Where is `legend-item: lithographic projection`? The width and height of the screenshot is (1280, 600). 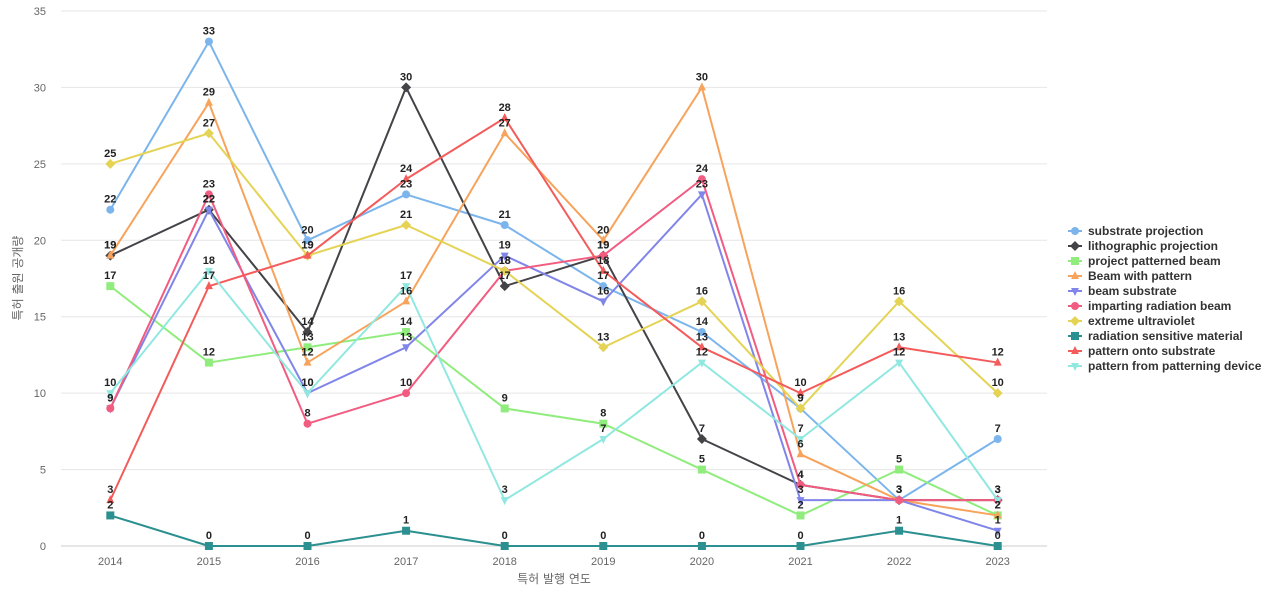
legend-item: lithographic projection is located at coordinates (1143, 246).